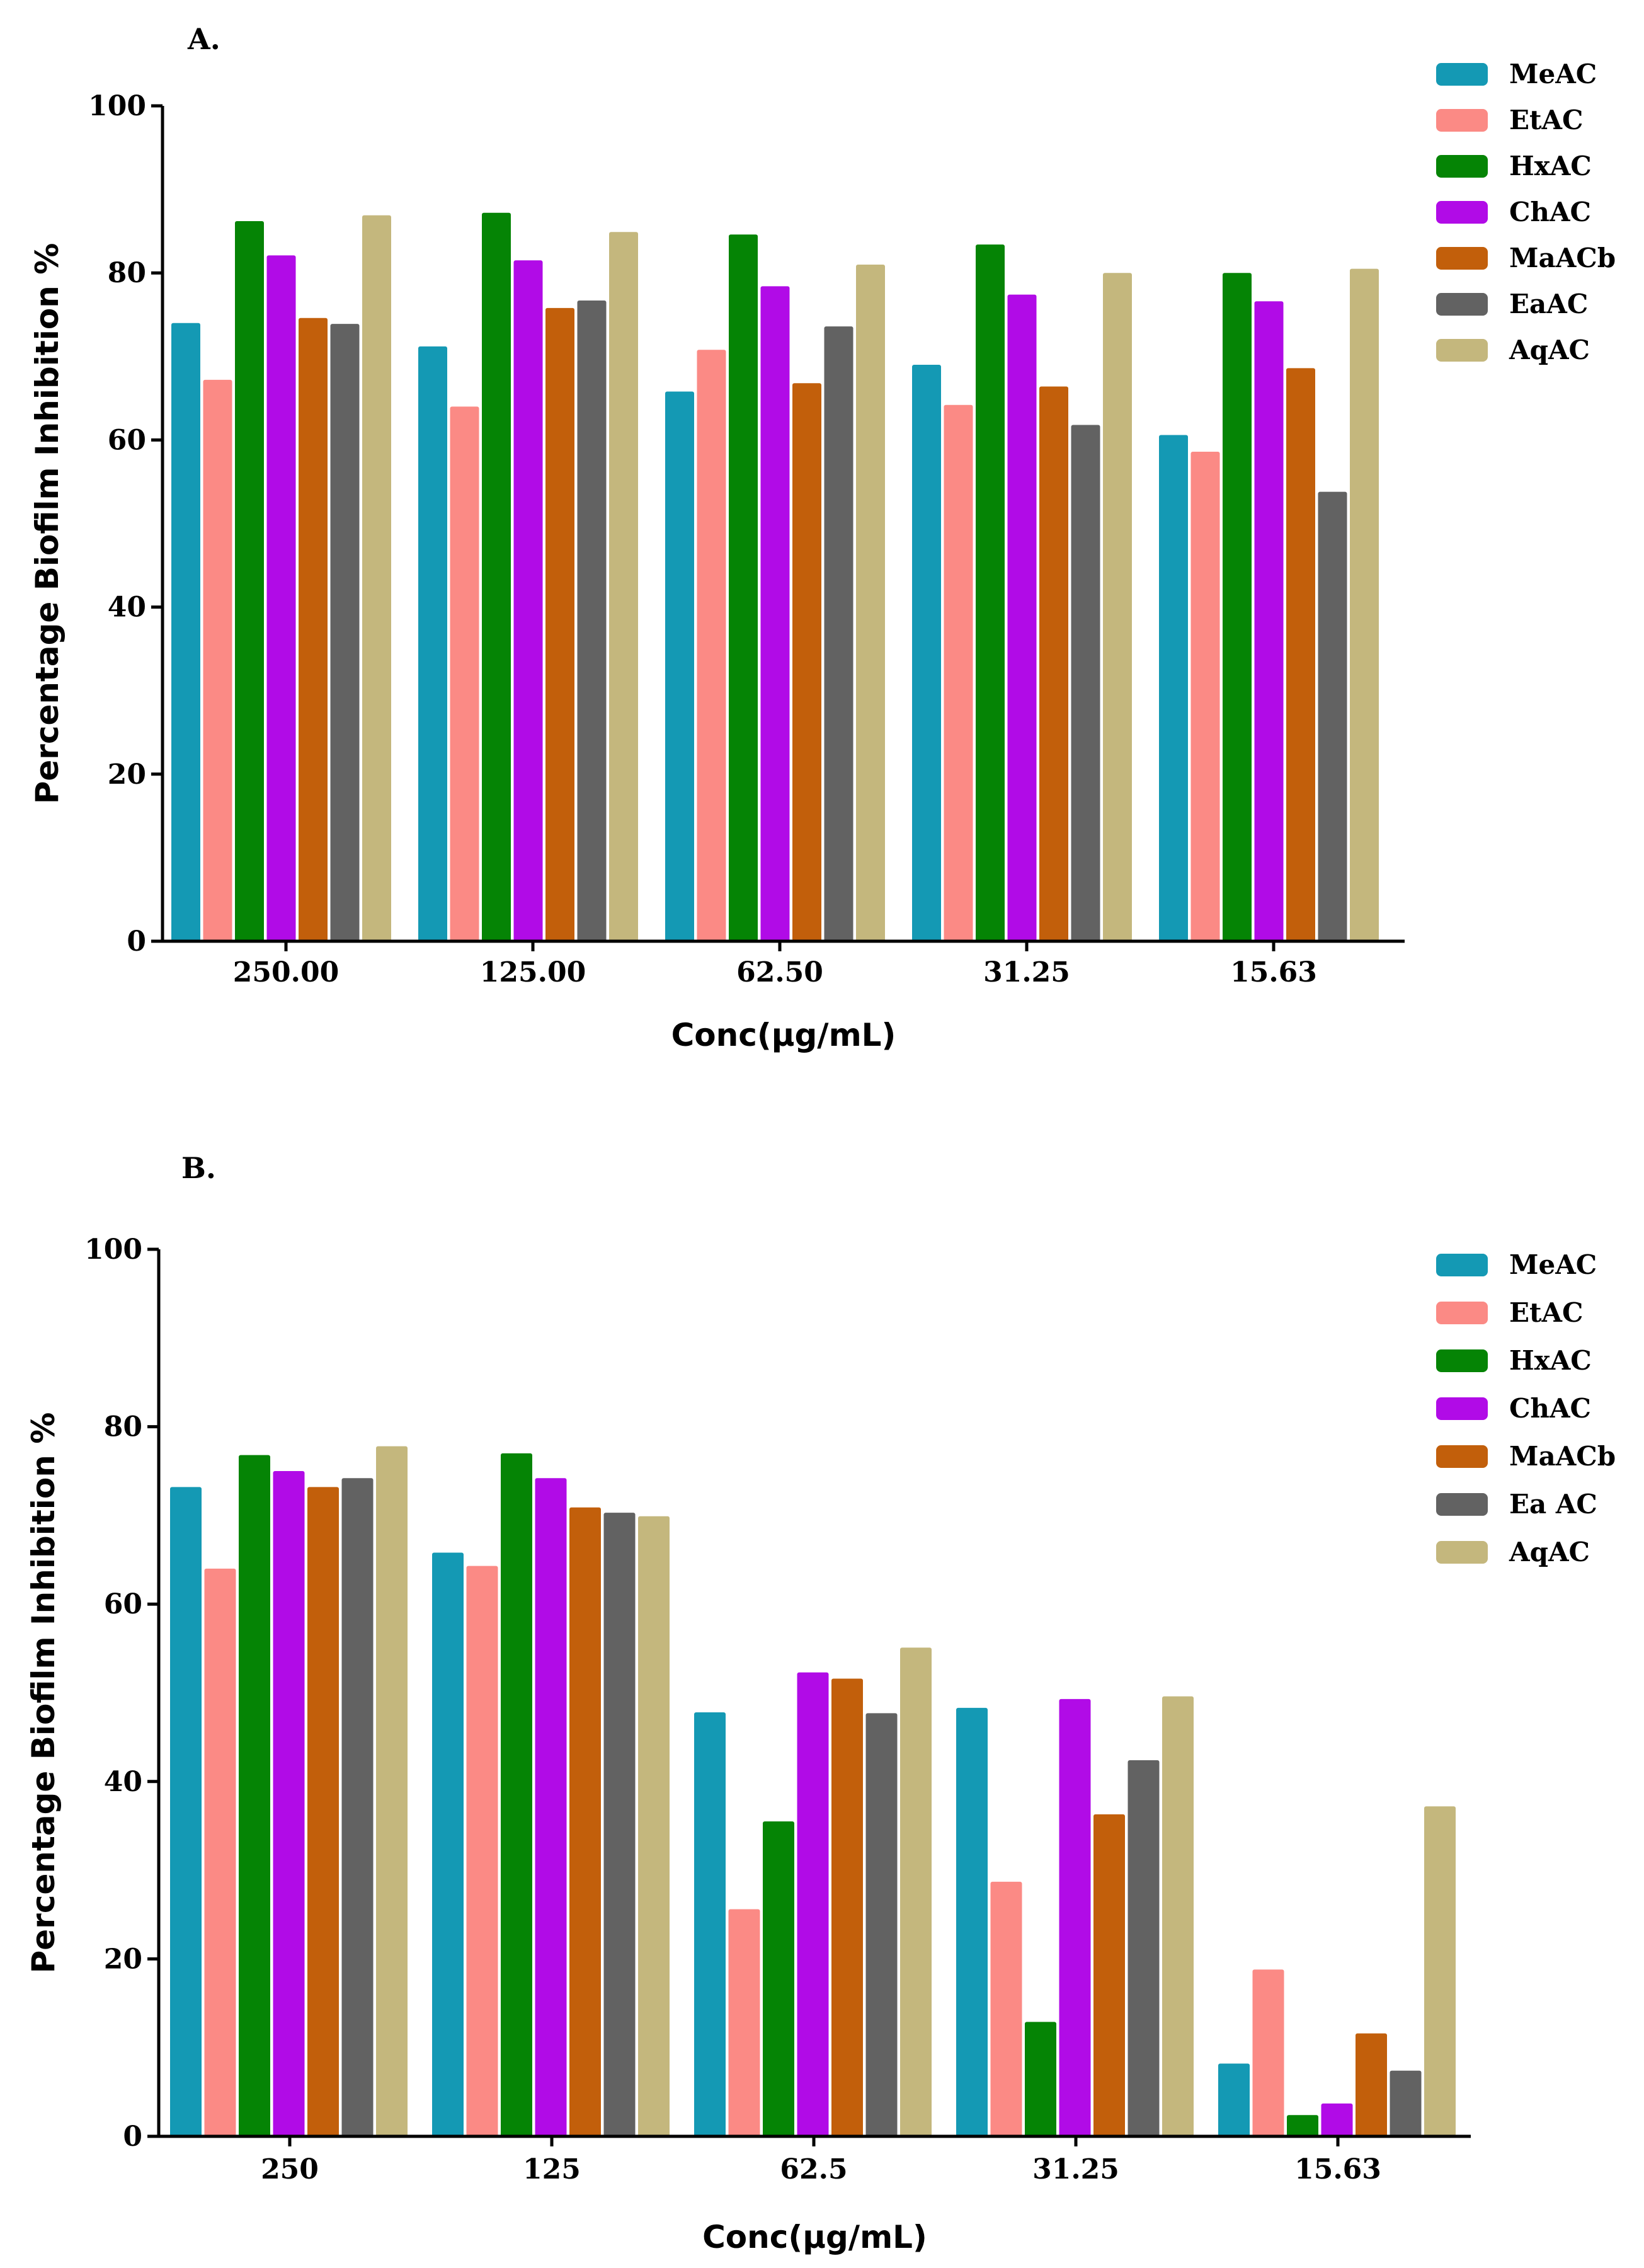 The height and width of the screenshot is (2268, 1644). What do you see at coordinates (203, 39) in the screenshot?
I see `panel-label: A.` at bounding box center [203, 39].